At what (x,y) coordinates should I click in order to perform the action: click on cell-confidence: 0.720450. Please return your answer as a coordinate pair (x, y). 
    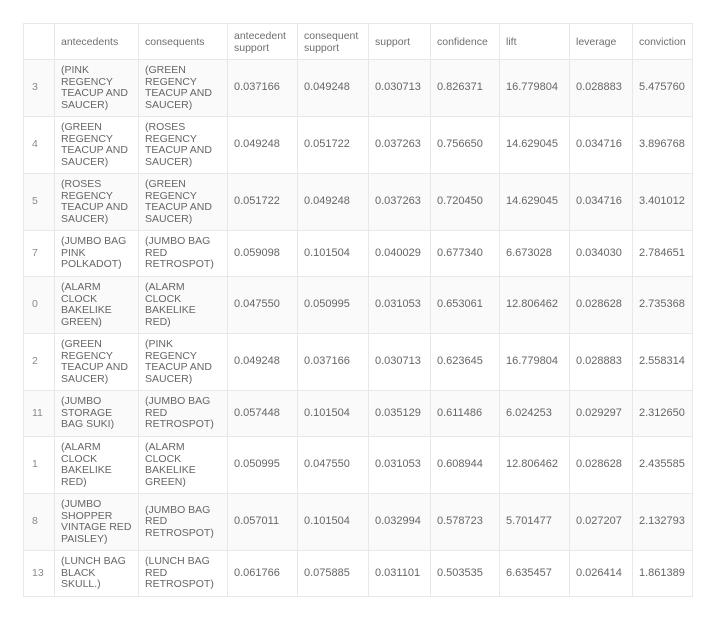
    Looking at the image, I should click on (465, 202).